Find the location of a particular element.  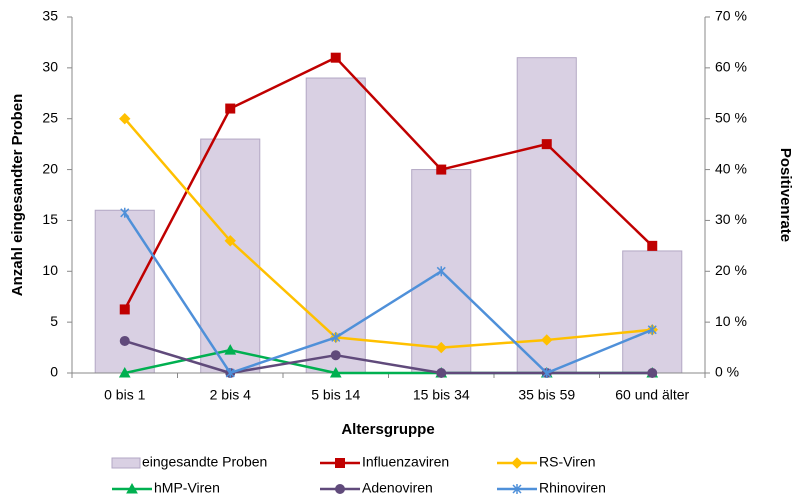

y-tick-label: 10 is located at coordinates (50, 270).